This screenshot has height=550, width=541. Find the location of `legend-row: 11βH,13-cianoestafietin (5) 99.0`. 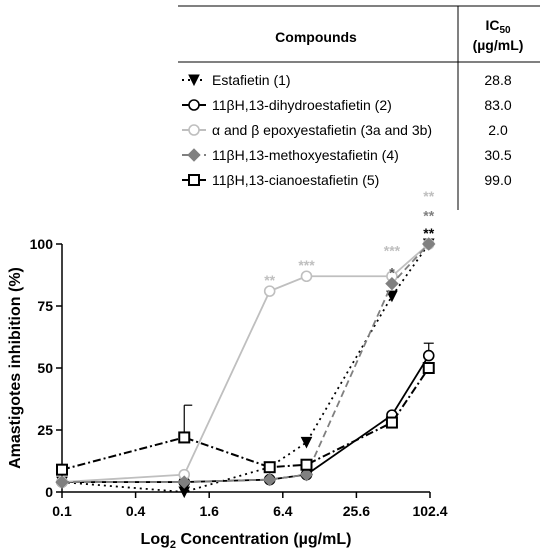

legend-row: 11βH,13-cianoestafietin (5) 99.0 is located at coordinates (347, 180).